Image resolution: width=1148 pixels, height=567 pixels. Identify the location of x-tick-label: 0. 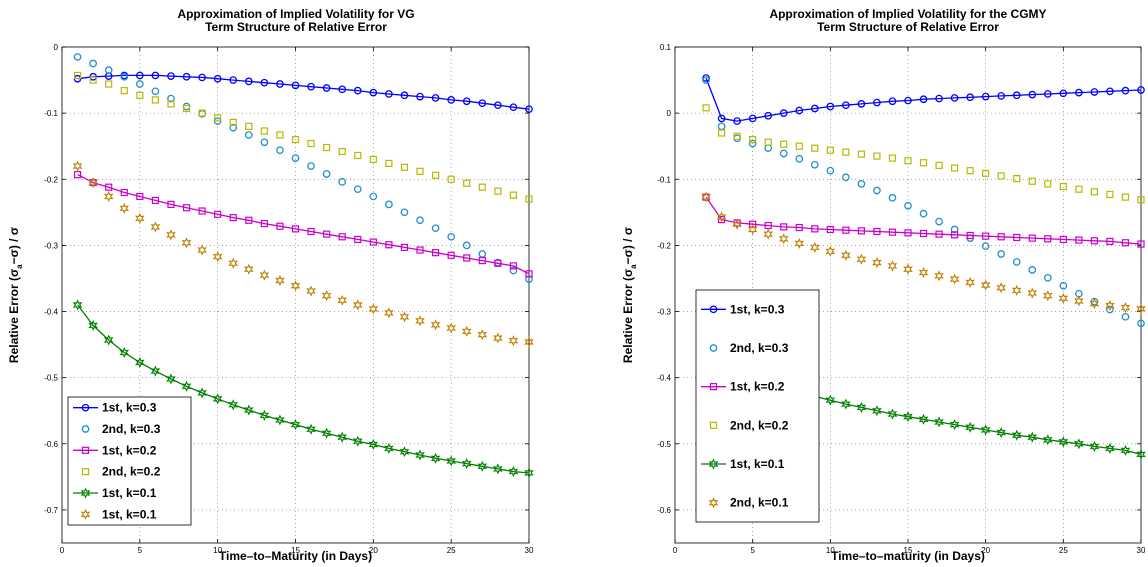
(675, 550).